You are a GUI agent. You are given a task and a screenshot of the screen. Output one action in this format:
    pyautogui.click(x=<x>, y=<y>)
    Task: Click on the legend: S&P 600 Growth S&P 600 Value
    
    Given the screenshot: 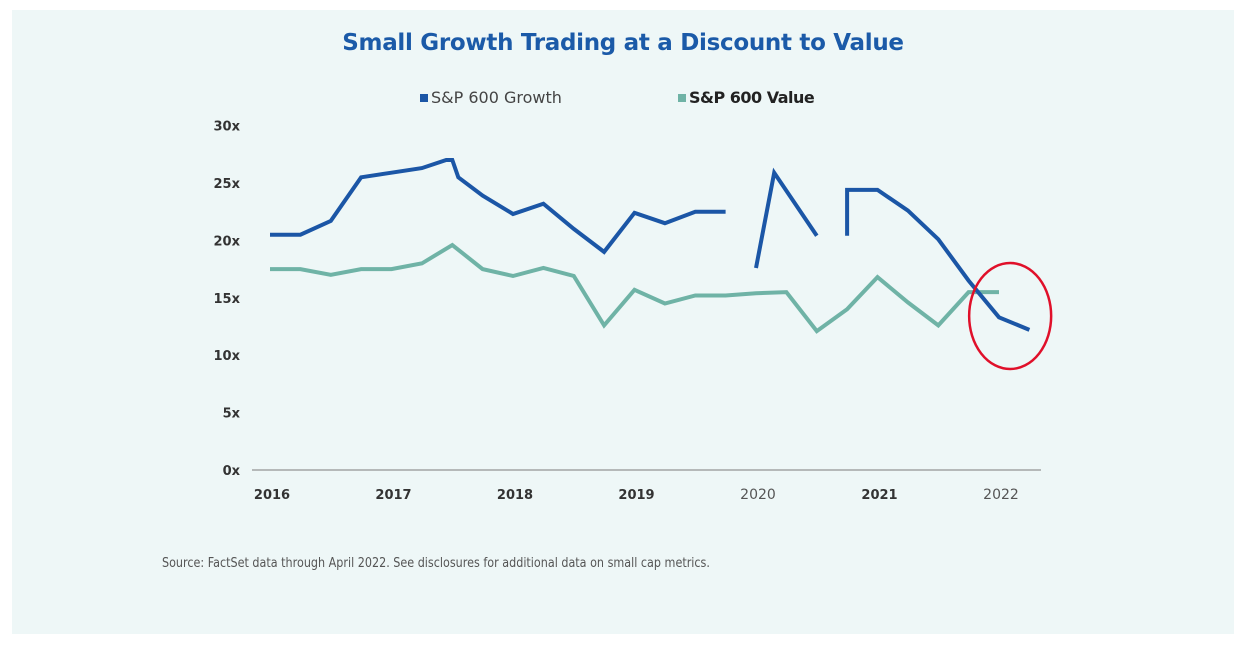 What is the action you would take?
    pyautogui.click(x=623, y=98)
    